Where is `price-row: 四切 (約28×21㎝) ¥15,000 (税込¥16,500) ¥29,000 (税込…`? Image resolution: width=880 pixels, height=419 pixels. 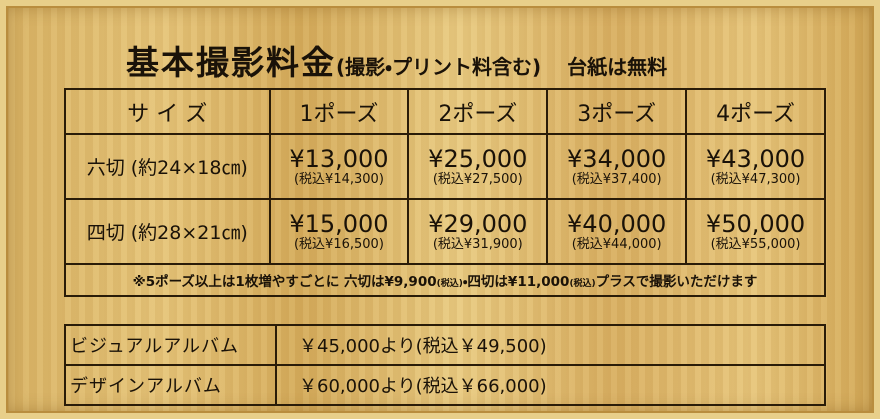 price-row: 四切 (約28×21㎝) ¥15,000 (税込¥16,500) ¥29,000 (税込… is located at coordinates (445, 231).